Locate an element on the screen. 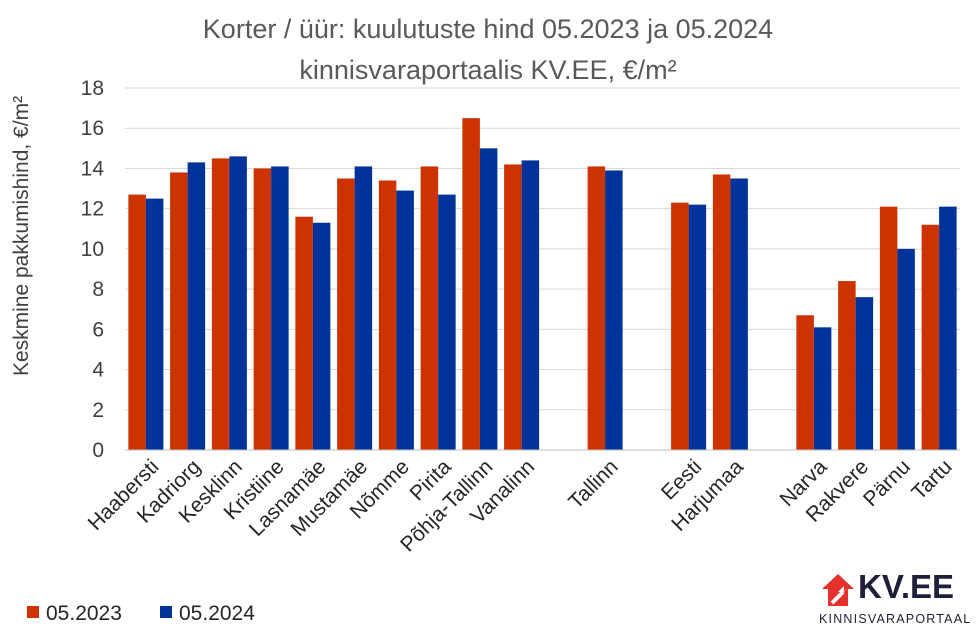 The width and height of the screenshot is (976, 637). y-tick-label: 6 is located at coordinates (98, 329).